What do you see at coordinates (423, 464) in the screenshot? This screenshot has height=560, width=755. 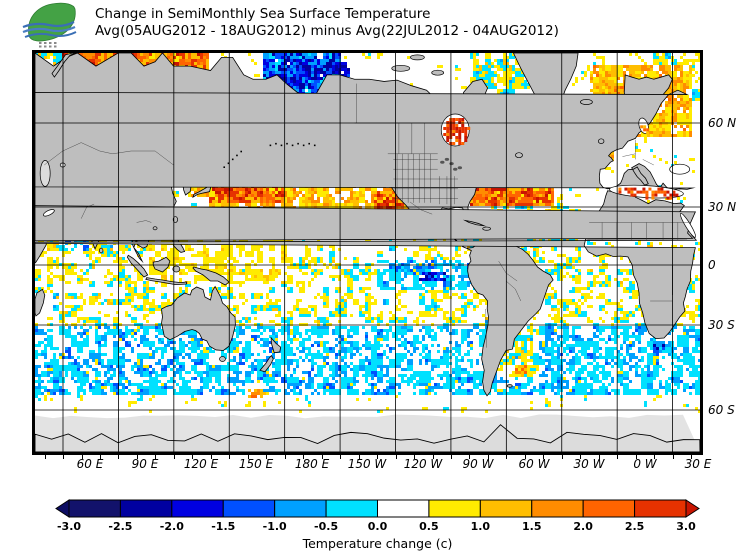 I see `lon-label: 120 W` at bounding box center [423, 464].